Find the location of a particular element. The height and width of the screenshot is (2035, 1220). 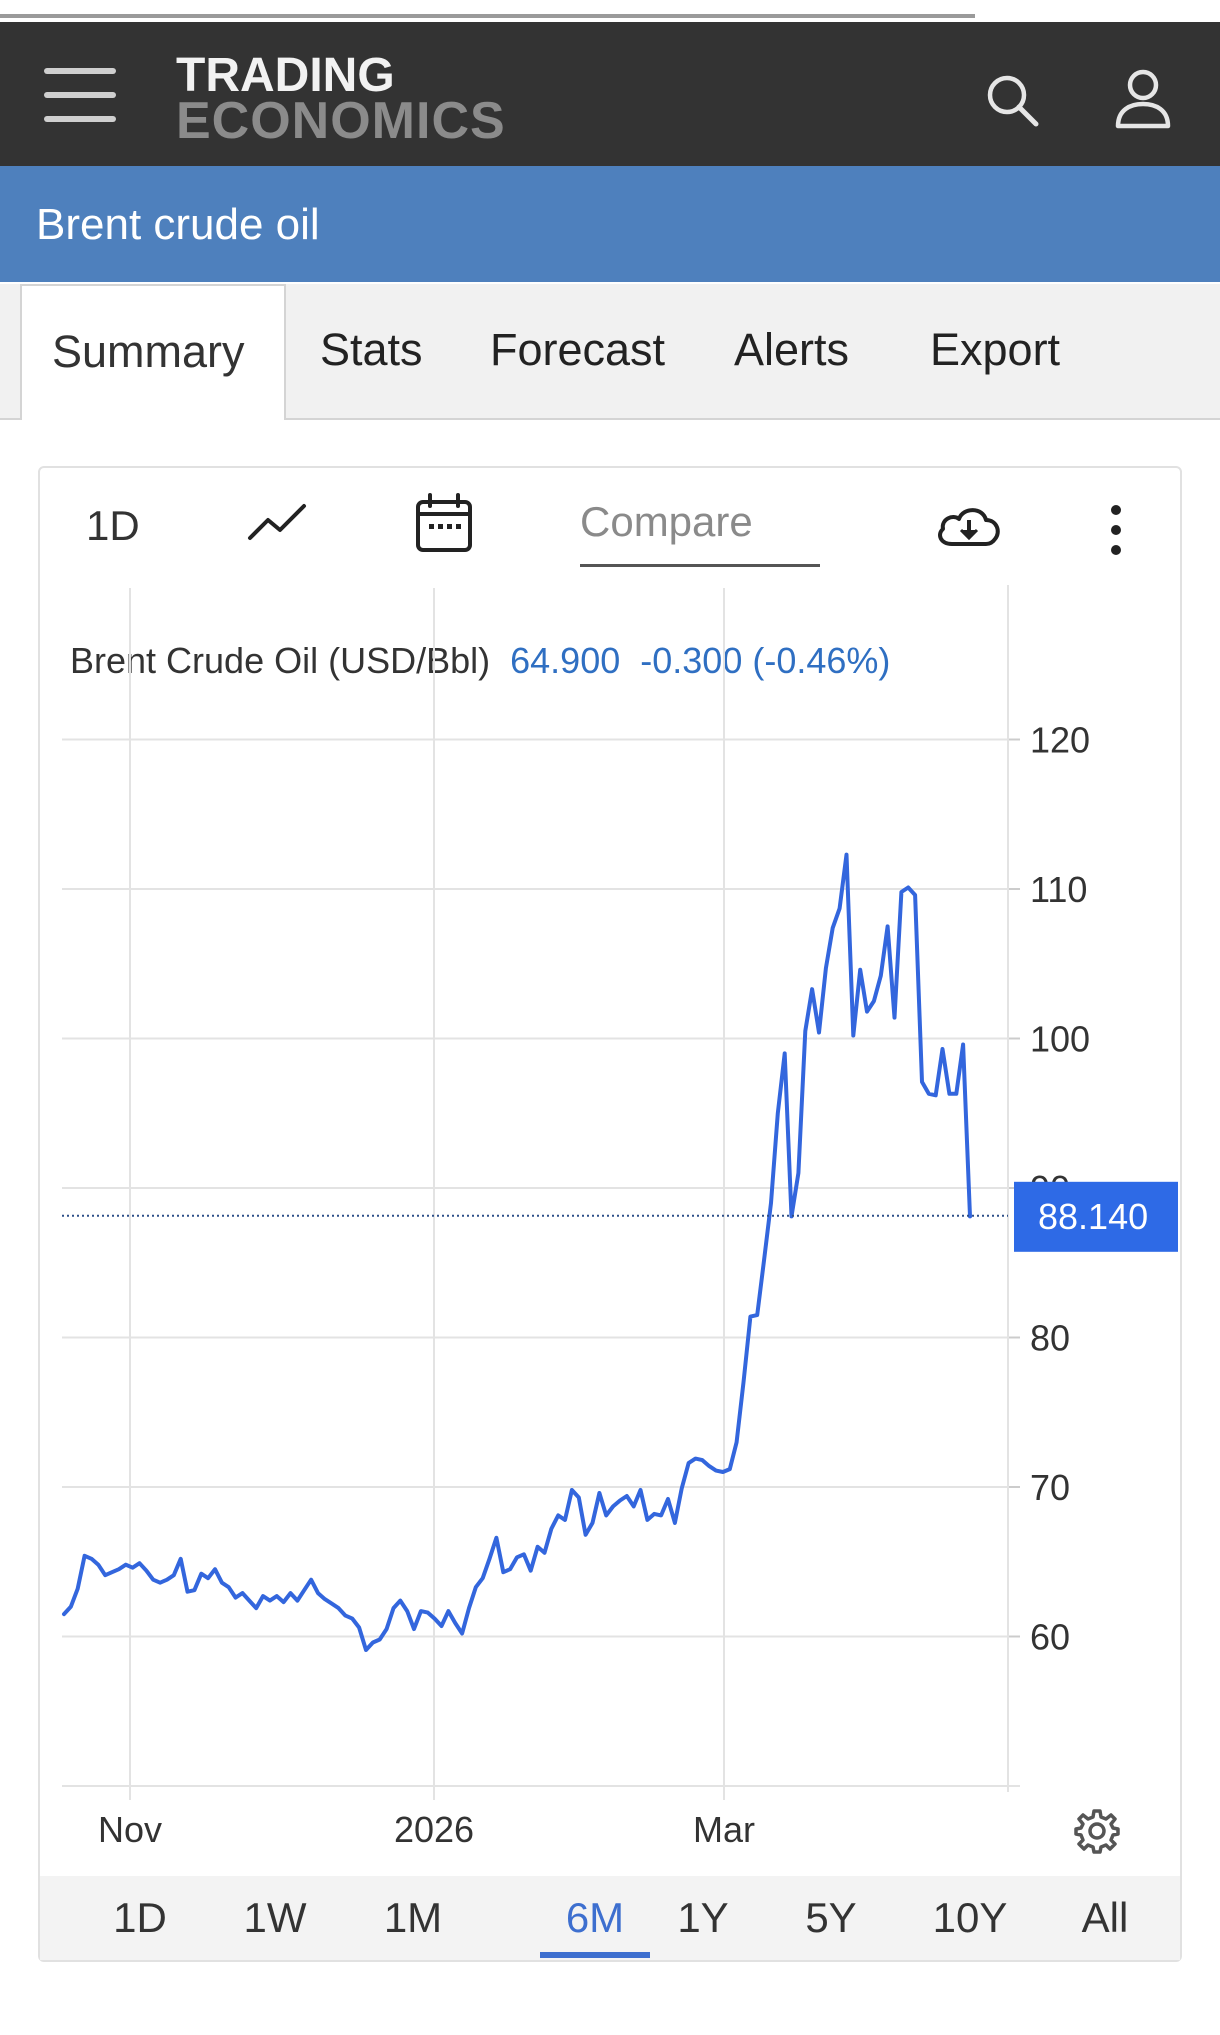

page-title-bar: Brent crude oil is located at coordinates (610, 224).